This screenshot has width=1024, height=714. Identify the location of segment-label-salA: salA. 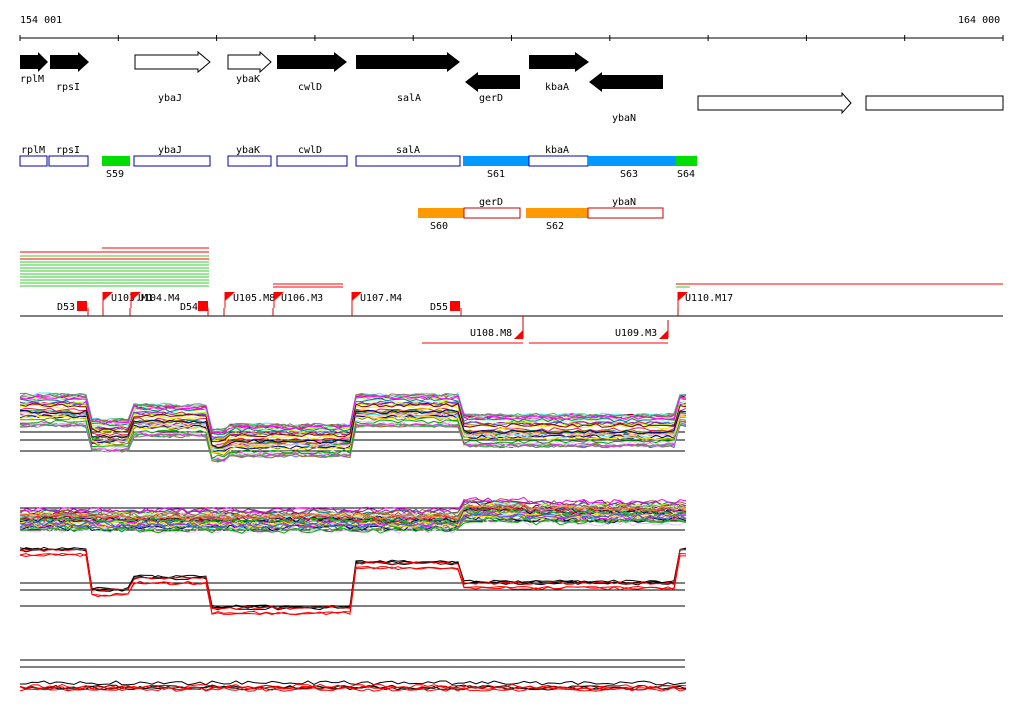
(408, 150).